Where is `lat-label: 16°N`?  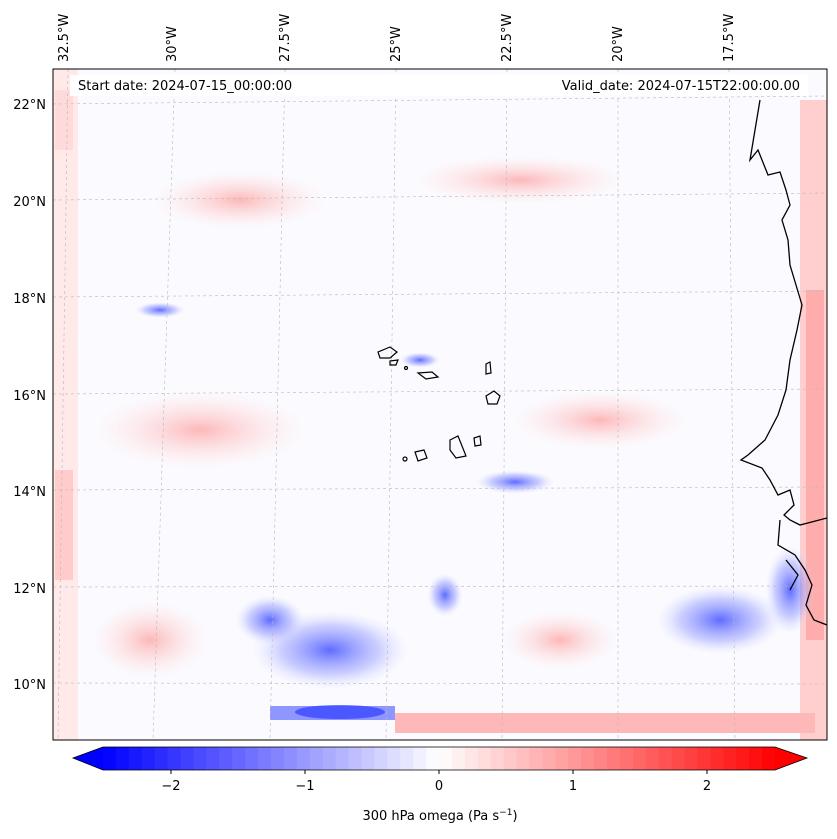
lat-label: 16°N is located at coordinates (29, 396).